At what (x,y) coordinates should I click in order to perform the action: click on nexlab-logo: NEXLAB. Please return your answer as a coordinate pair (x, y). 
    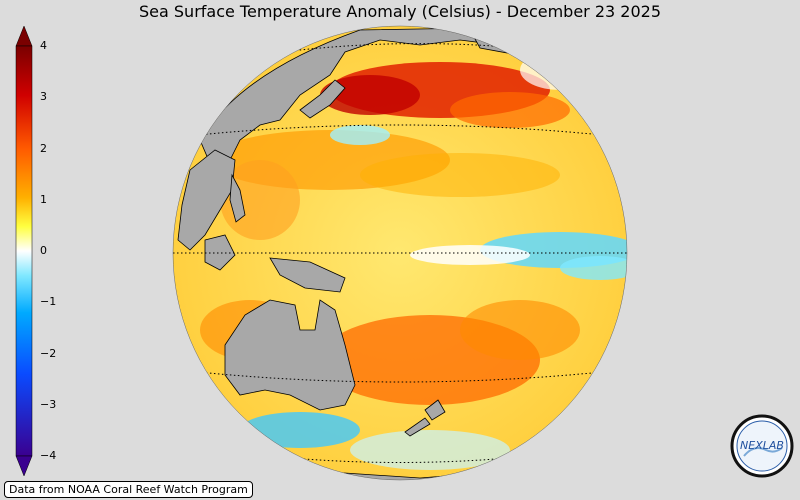
    Looking at the image, I should click on (762, 446).